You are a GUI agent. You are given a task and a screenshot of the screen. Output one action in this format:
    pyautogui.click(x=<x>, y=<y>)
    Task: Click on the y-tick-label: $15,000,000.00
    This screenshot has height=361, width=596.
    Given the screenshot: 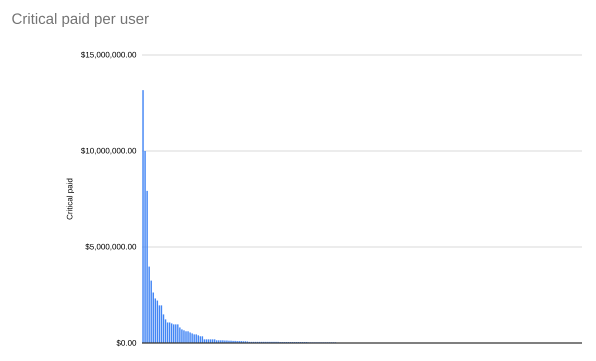 What is the action you would take?
    pyautogui.click(x=108, y=55)
    